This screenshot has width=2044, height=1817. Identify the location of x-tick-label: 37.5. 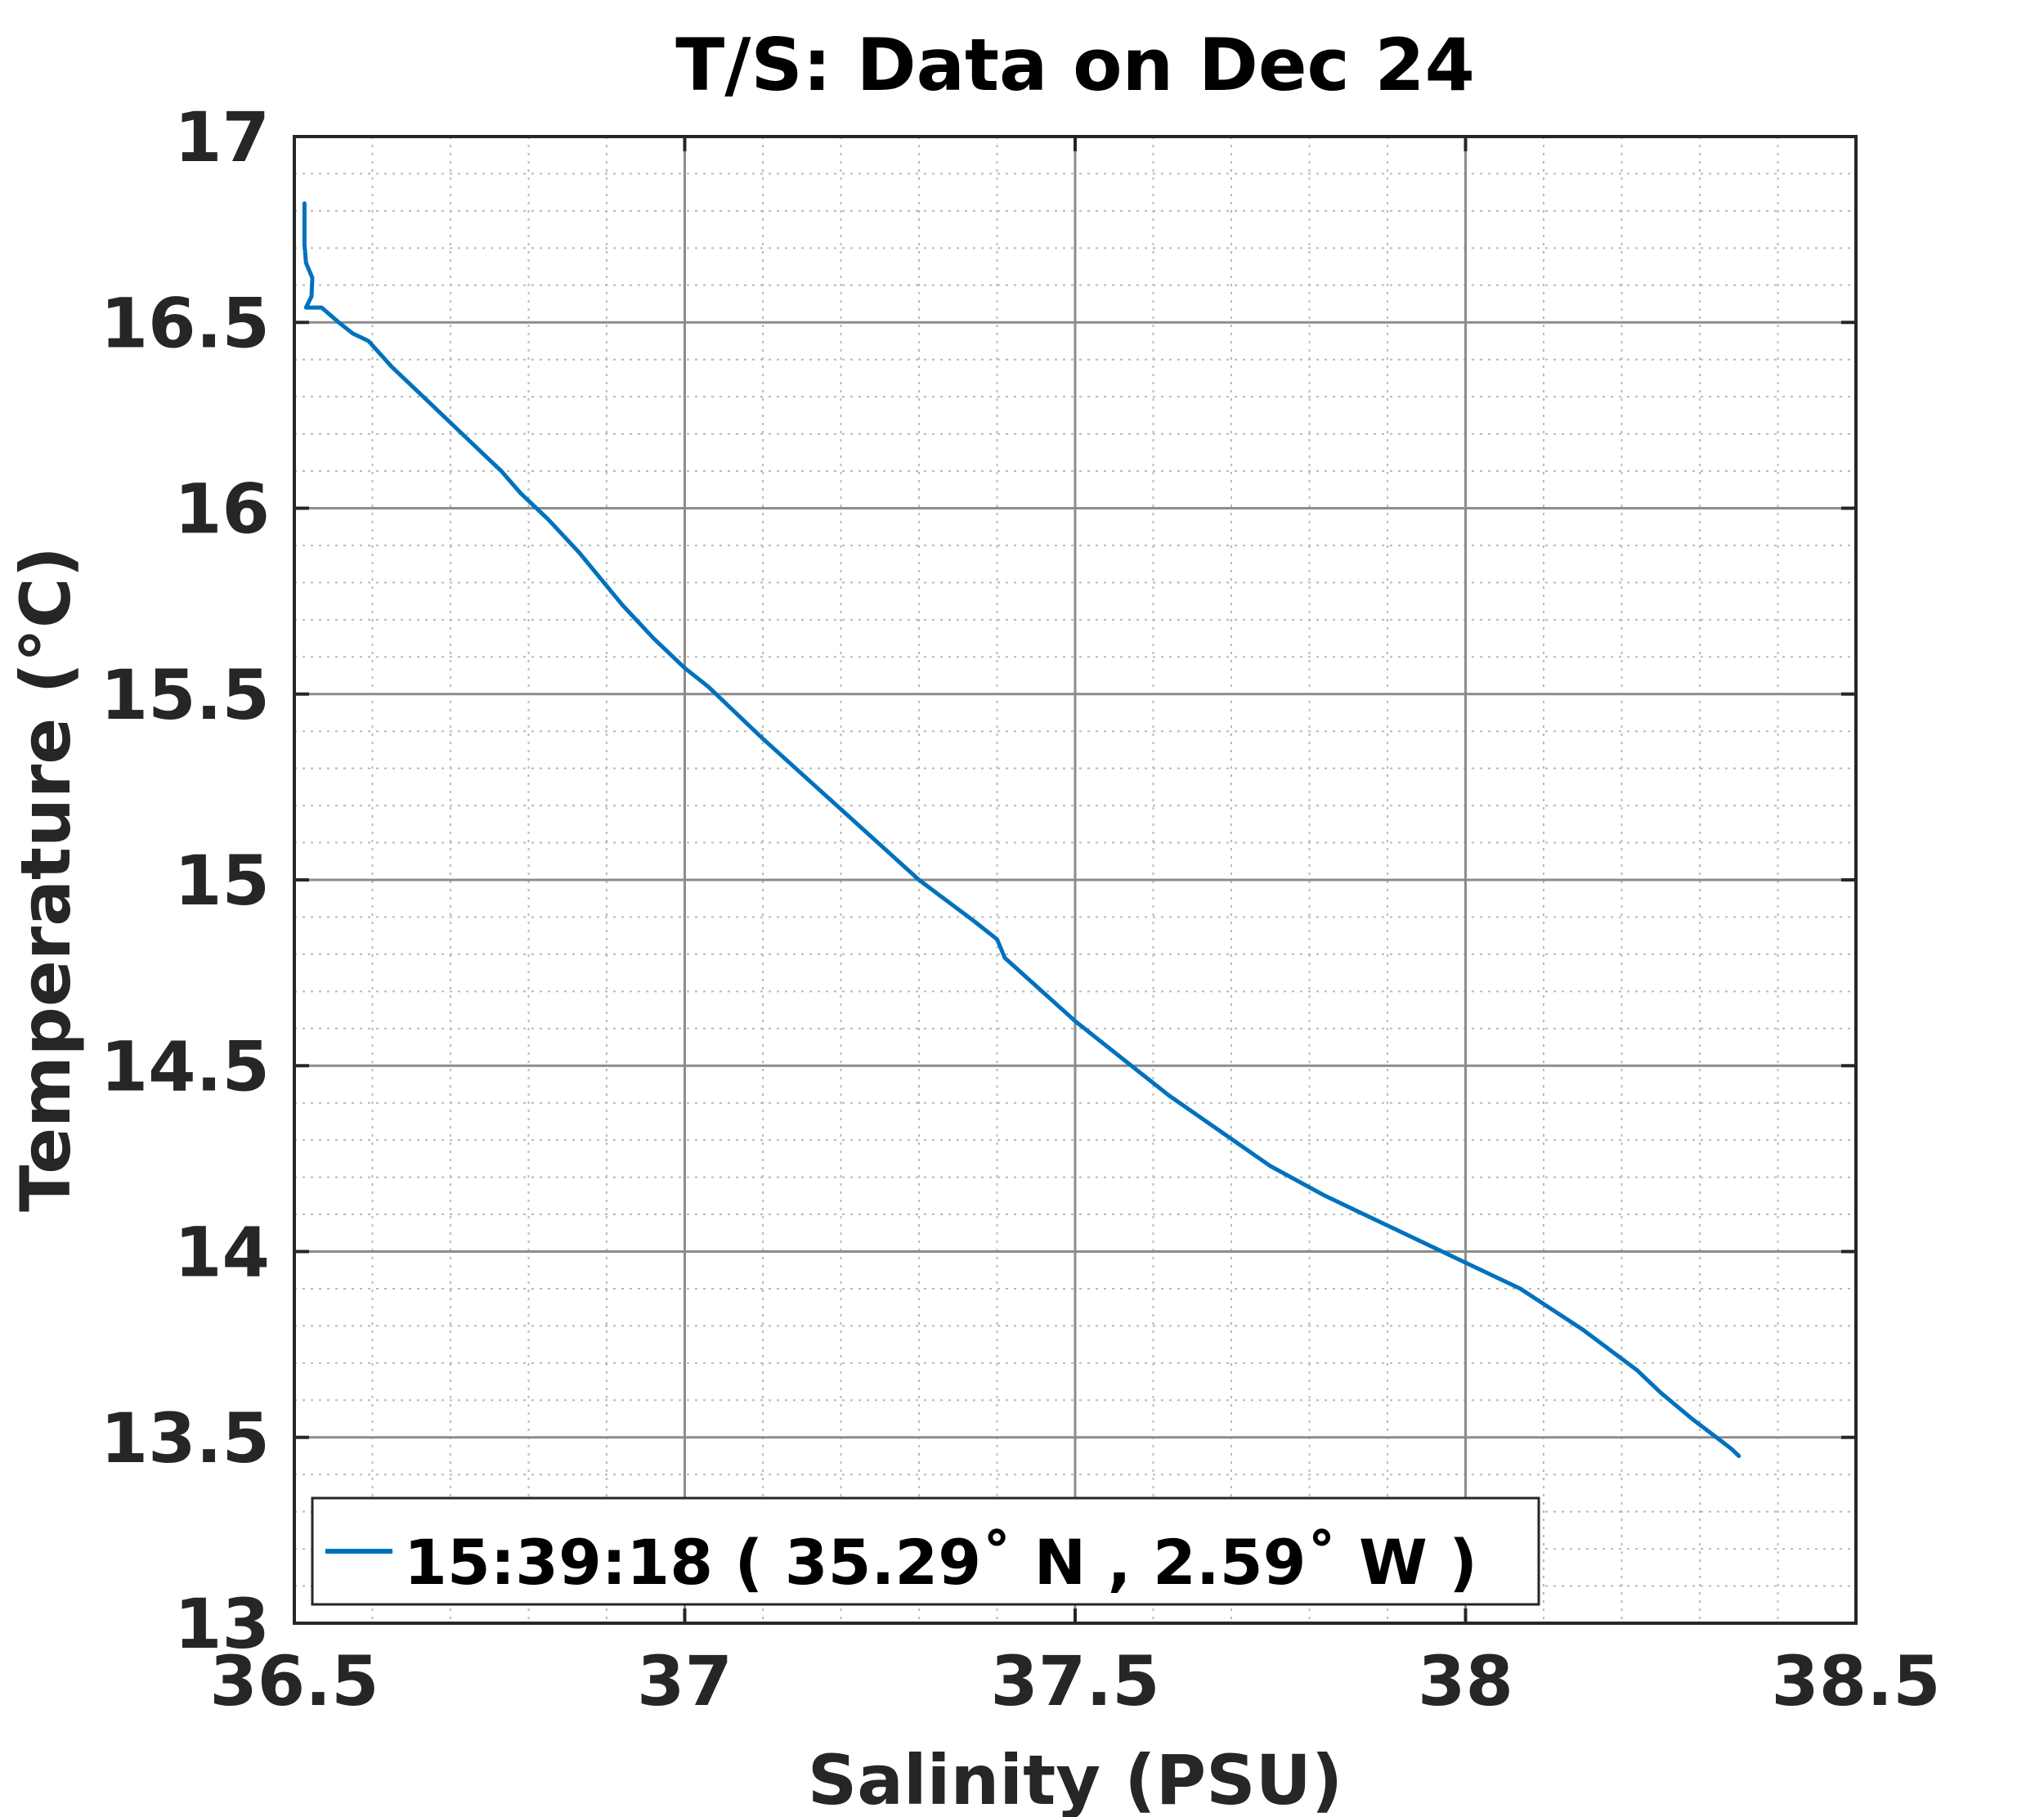
(1074, 1681).